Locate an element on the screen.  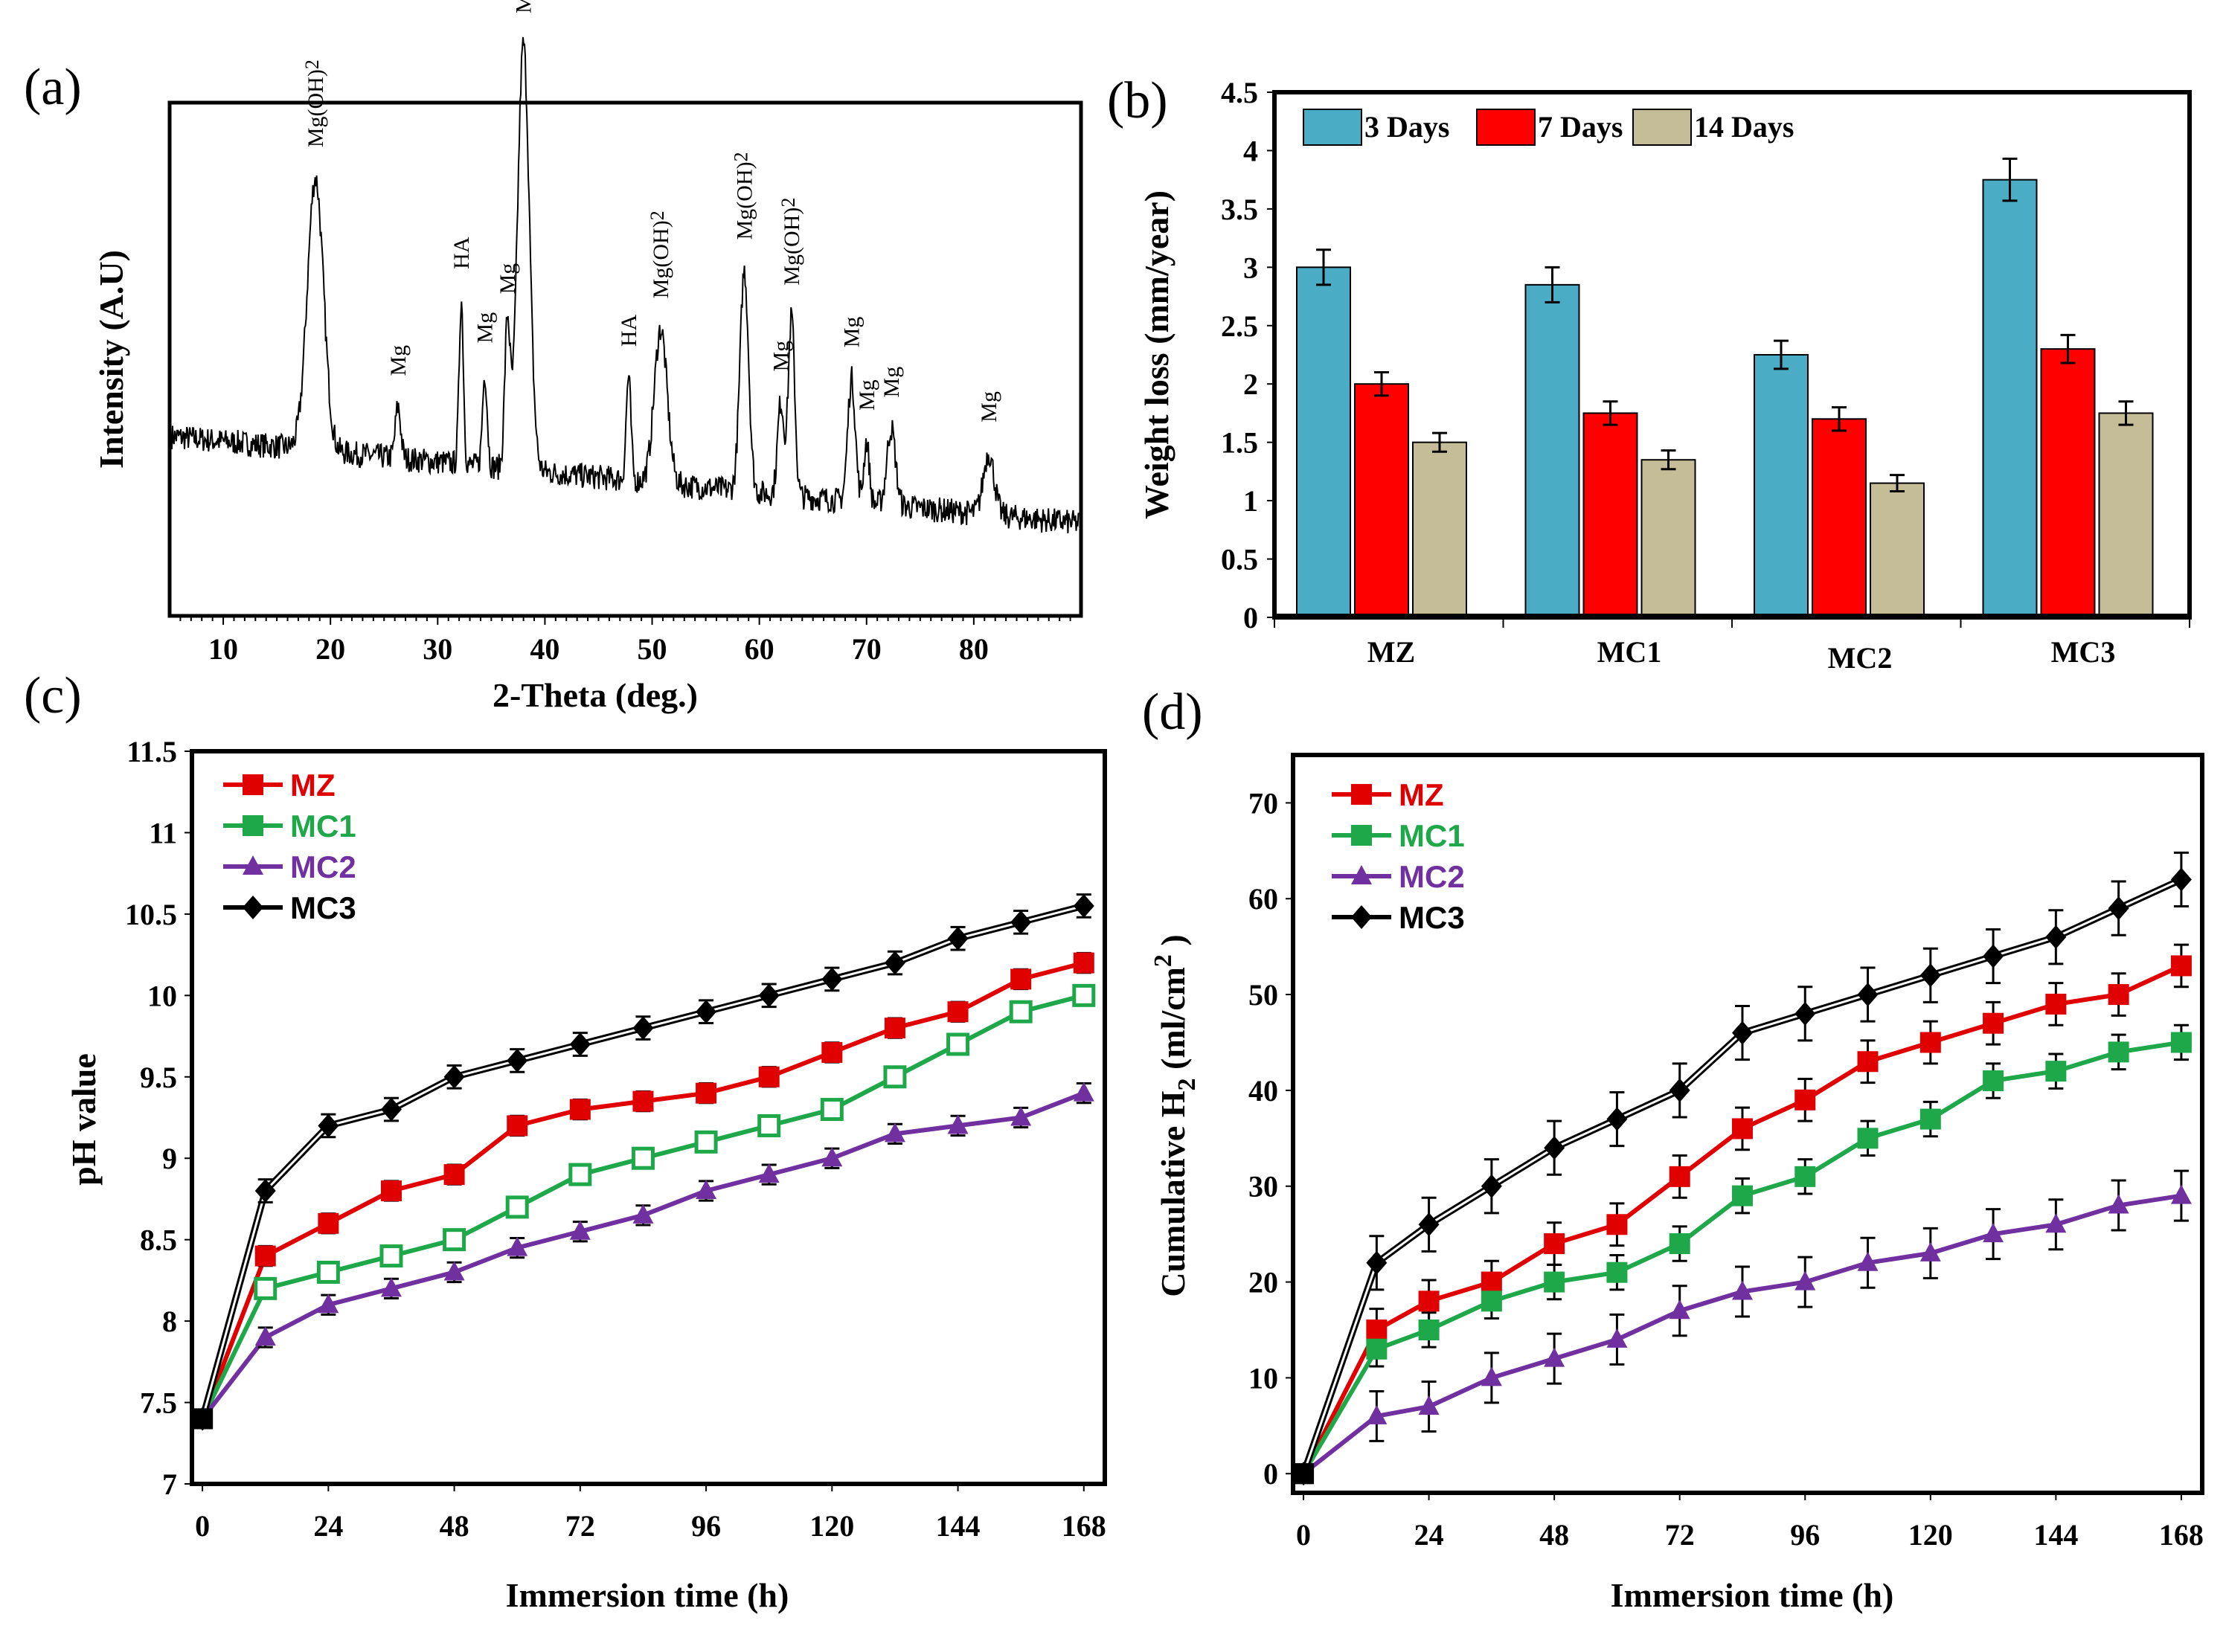
hydrogen-x-tick-label: 0 is located at coordinates (1303, 1535).